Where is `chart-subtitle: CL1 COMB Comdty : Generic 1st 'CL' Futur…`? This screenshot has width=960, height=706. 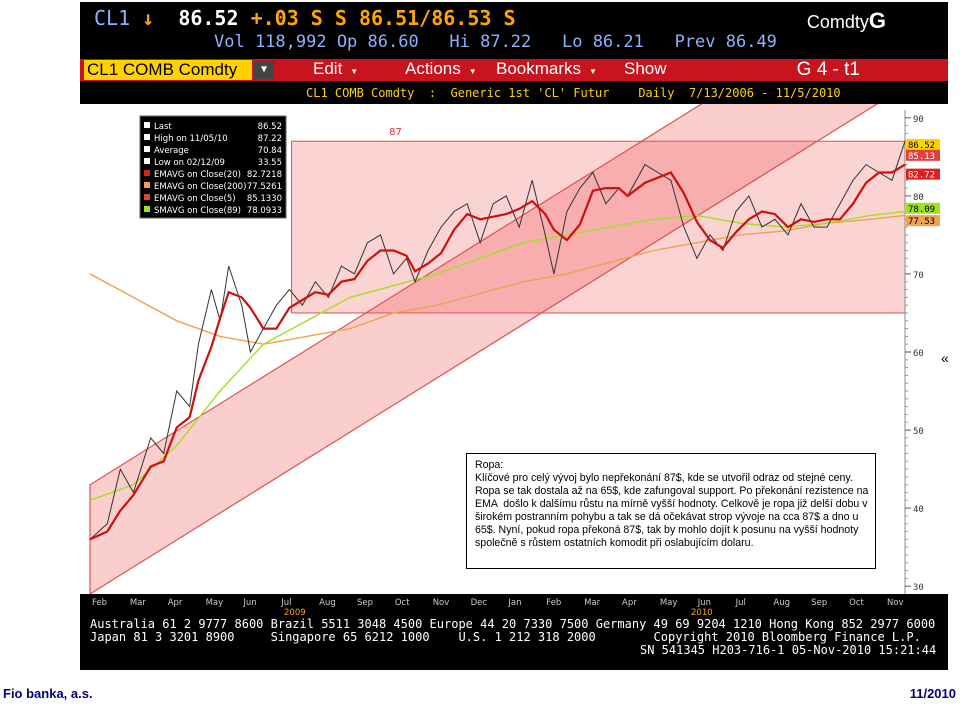
chart-subtitle: CL1 COMB Comdty : Generic 1st 'CL' Futur… is located at coordinates (573, 93).